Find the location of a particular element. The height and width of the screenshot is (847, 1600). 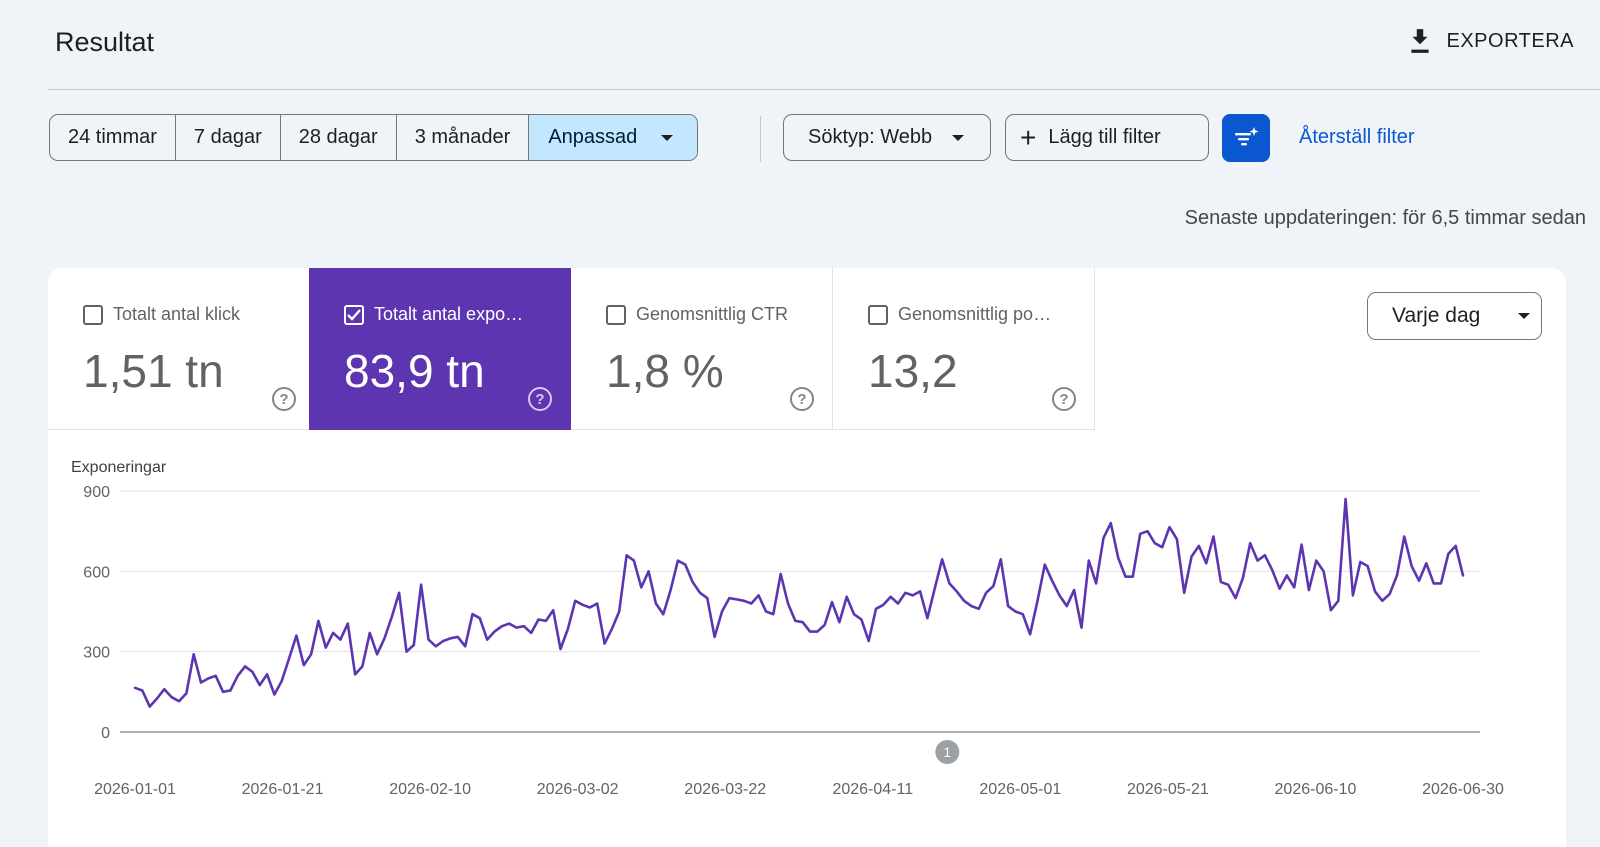

checkbox-checked-icon is located at coordinates (354, 314).